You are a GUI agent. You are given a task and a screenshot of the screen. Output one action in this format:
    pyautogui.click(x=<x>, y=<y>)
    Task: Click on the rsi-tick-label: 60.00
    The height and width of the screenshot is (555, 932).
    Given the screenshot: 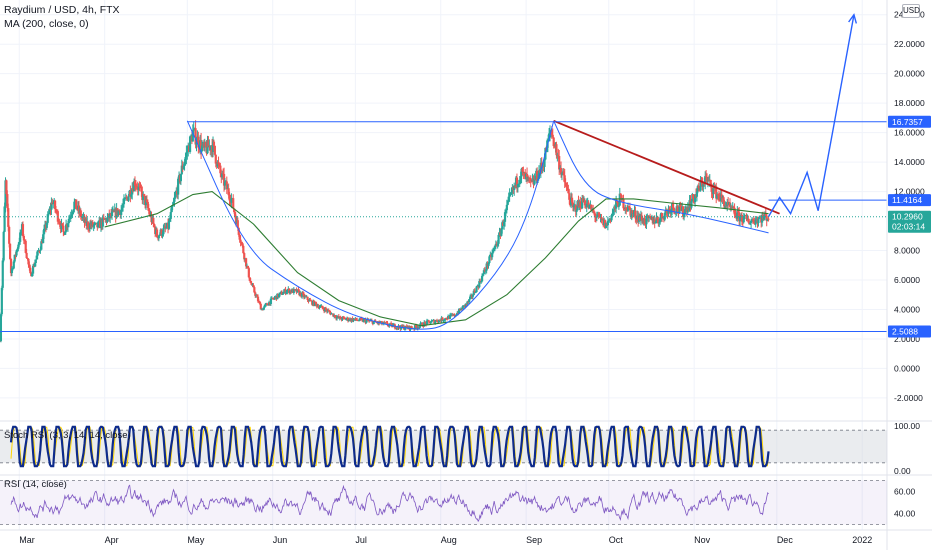 What is the action you would take?
    pyautogui.click(x=905, y=492)
    